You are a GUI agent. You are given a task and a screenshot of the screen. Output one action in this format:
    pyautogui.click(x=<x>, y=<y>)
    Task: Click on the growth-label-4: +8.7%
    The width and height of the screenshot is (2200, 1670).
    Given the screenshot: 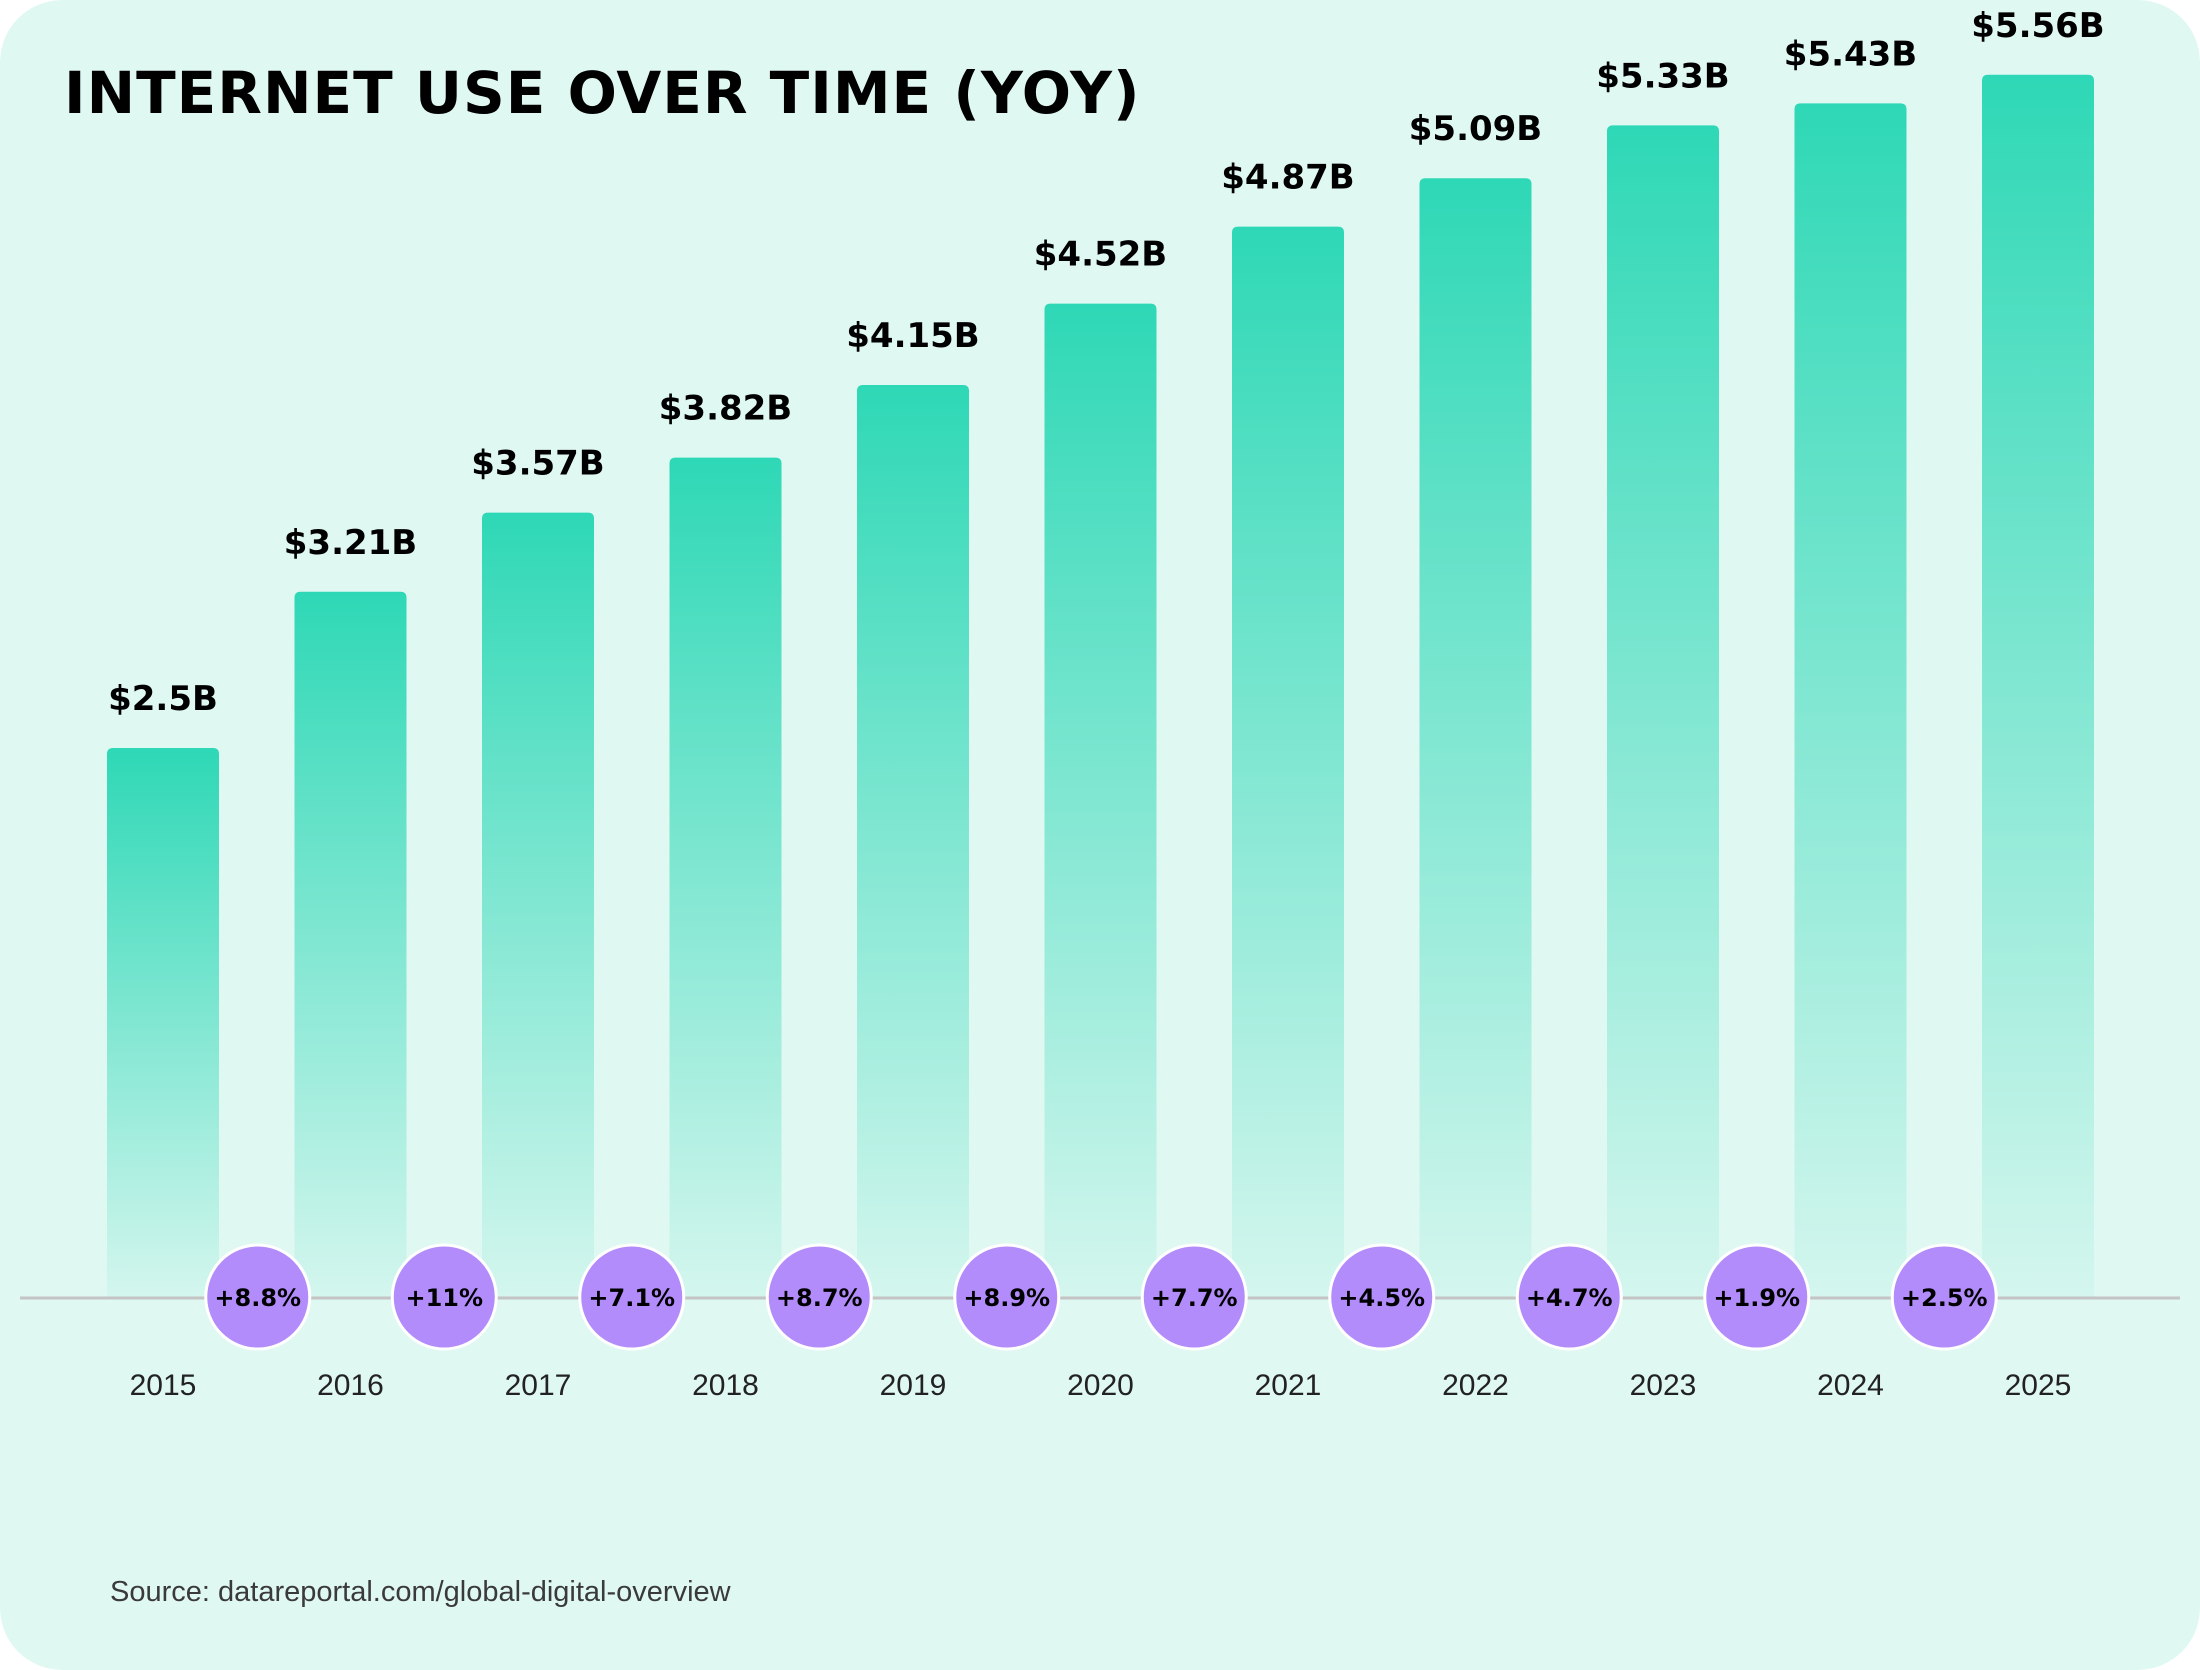 What is the action you would take?
    pyautogui.click(x=819, y=1298)
    